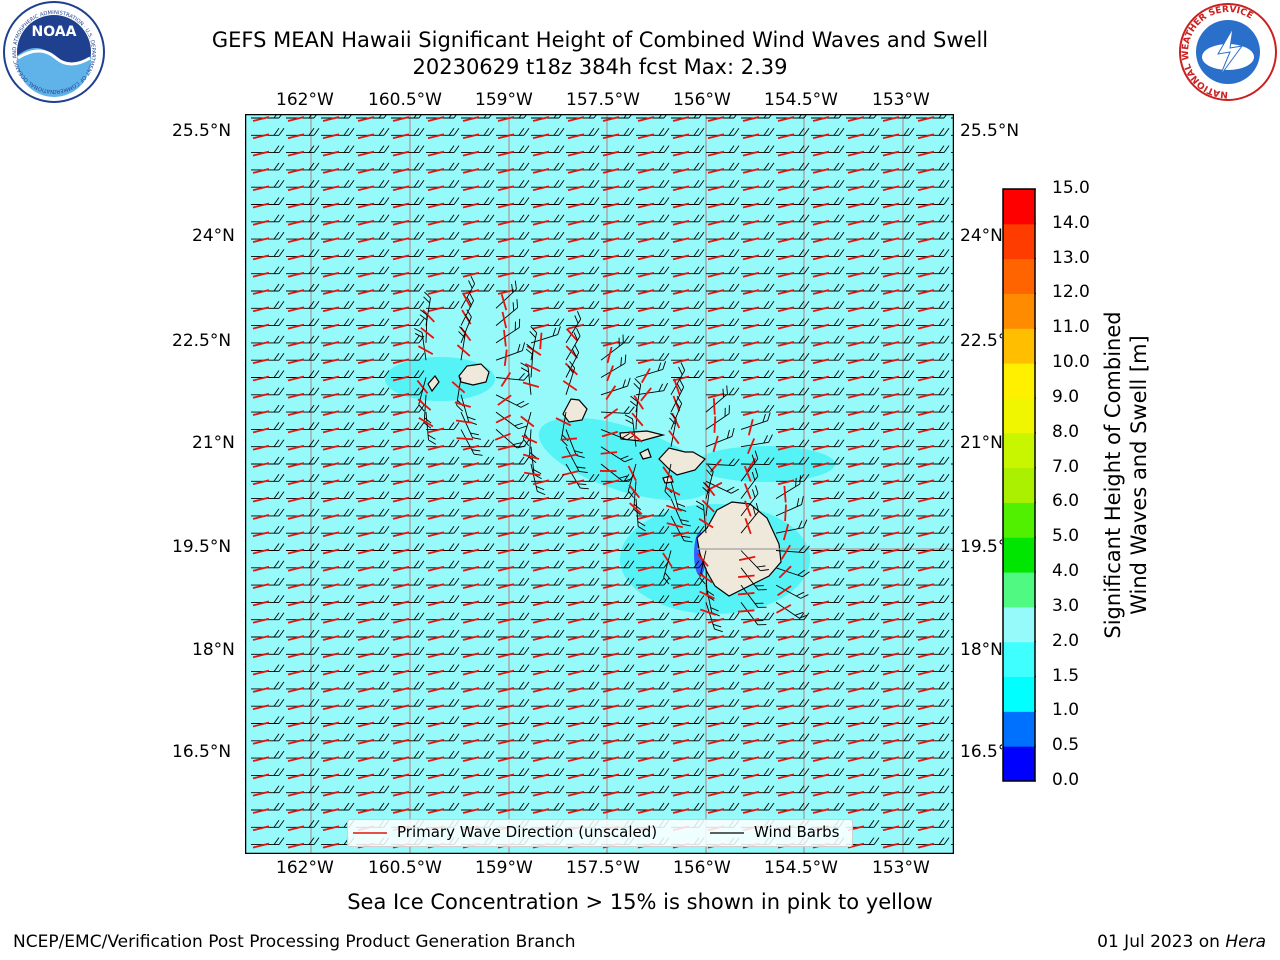 This screenshot has width=1280, height=960. What do you see at coordinates (1066, 675) in the screenshot?
I see `colorbar-tick-label: 1.5` at bounding box center [1066, 675].